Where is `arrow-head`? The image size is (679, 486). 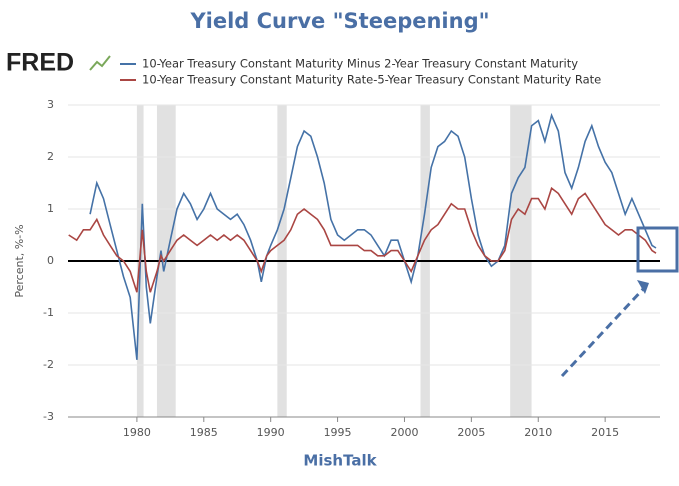 arrow-head is located at coordinates (643, 287).